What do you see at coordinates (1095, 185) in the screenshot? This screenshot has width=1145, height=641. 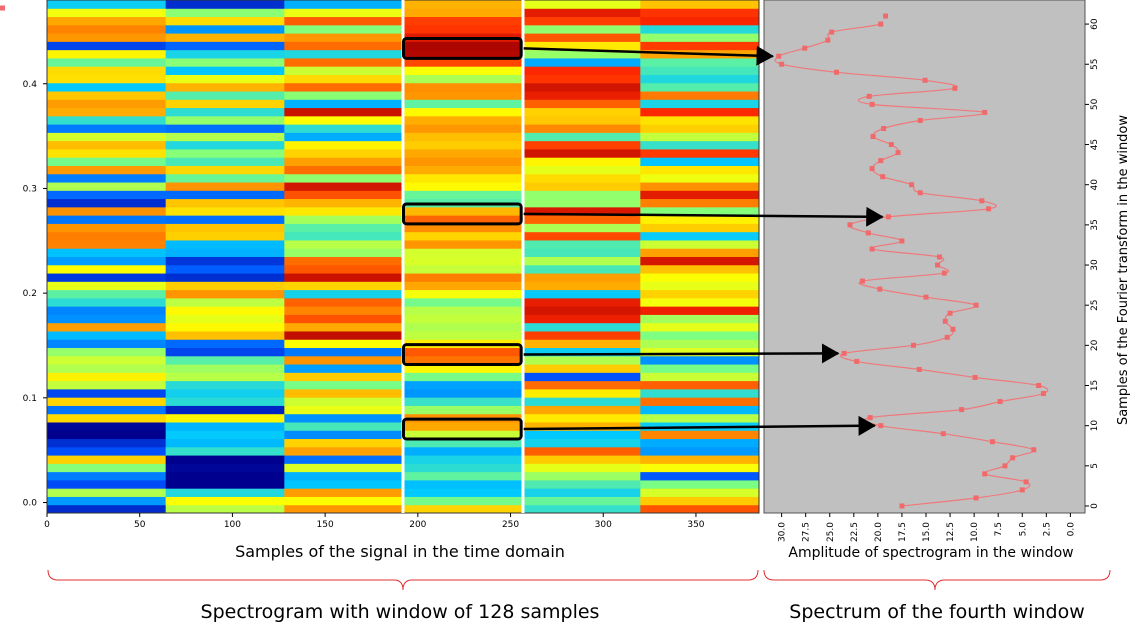 I see `spectrum-y-tick-label: 40` at bounding box center [1095, 185].